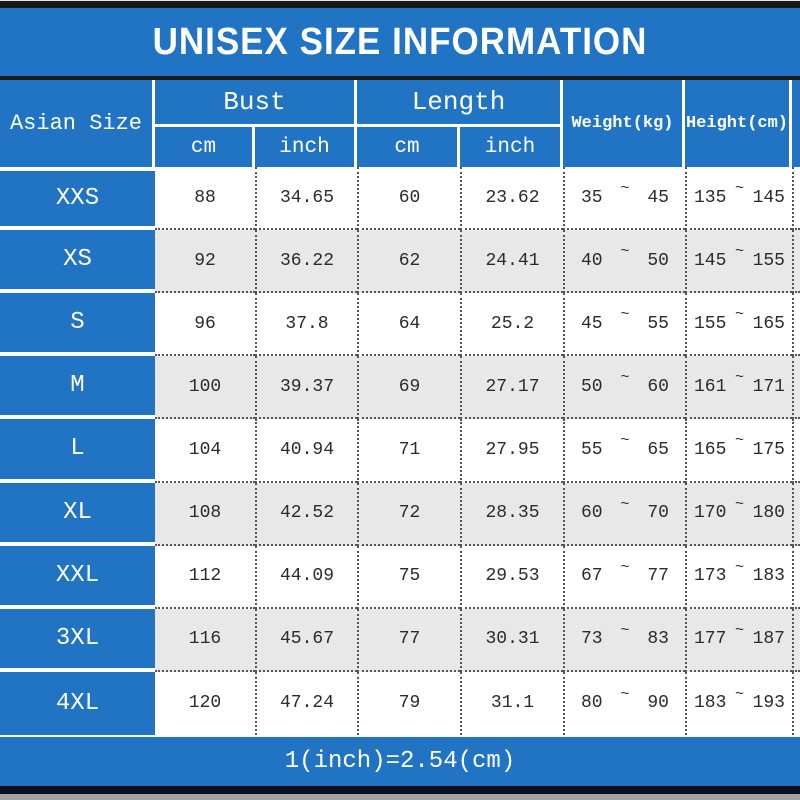 This screenshot has width=800, height=800. What do you see at coordinates (408, 703) in the screenshot?
I see `length-cm-value: 79` at bounding box center [408, 703].